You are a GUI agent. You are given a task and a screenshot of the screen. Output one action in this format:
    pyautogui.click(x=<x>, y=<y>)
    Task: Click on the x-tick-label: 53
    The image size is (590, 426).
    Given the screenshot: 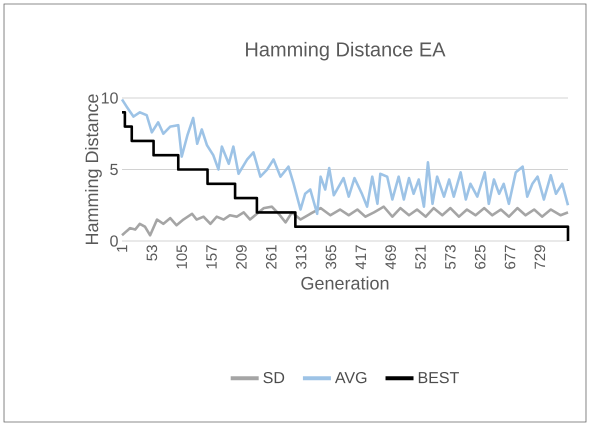 What is the action you would take?
    pyautogui.click(x=152, y=253)
    